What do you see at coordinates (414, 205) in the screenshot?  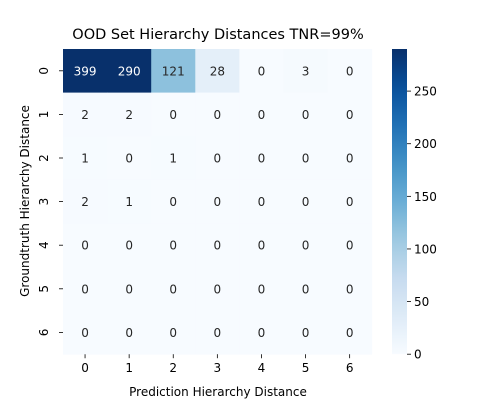 I see `colorbar: 0 50 100 150 200 250` at bounding box center [414, 205].